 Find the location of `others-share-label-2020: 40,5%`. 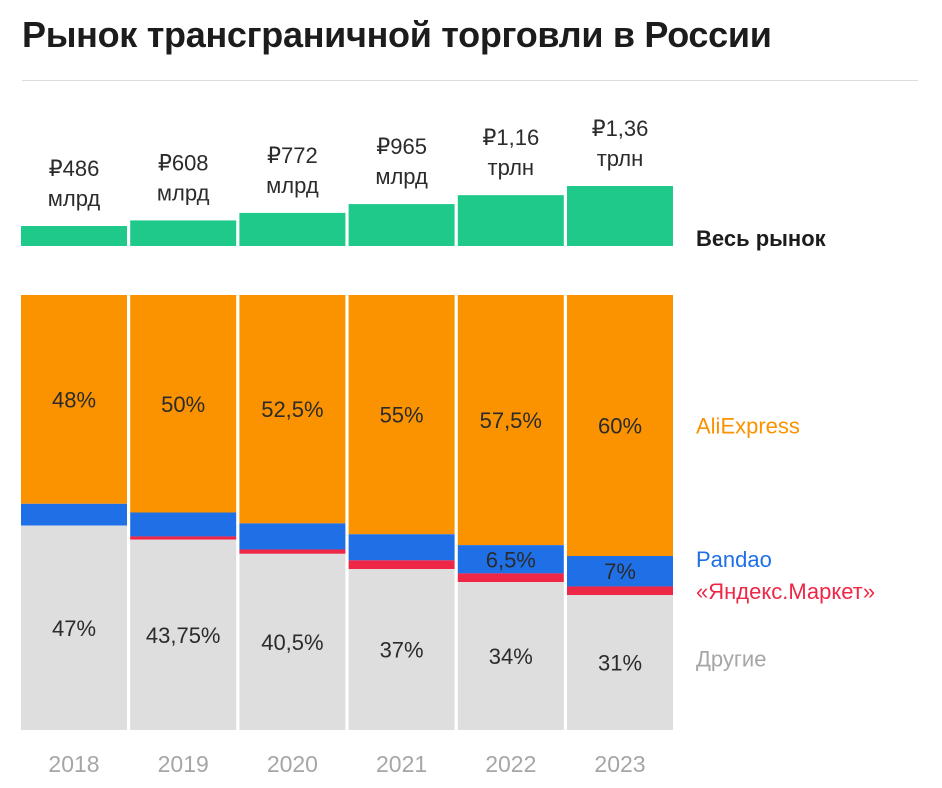

others-share-label-2020: 40,5% is located at coordinates (292, 642).